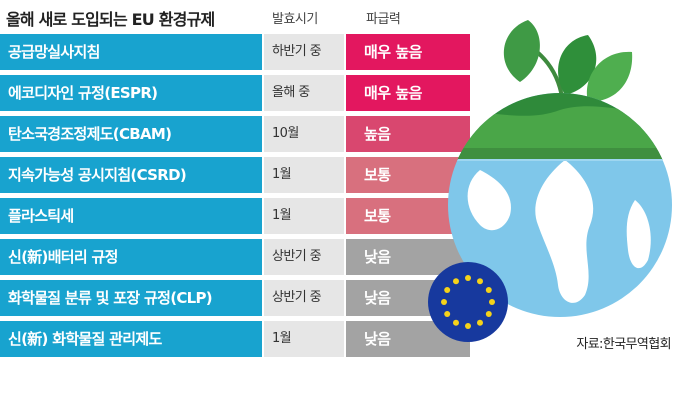 The height and width of the screenshot is (414, 681). I want to click on table-row: 신(新) 화학물질 관리제도 1월 낮음, so click(235, 339).